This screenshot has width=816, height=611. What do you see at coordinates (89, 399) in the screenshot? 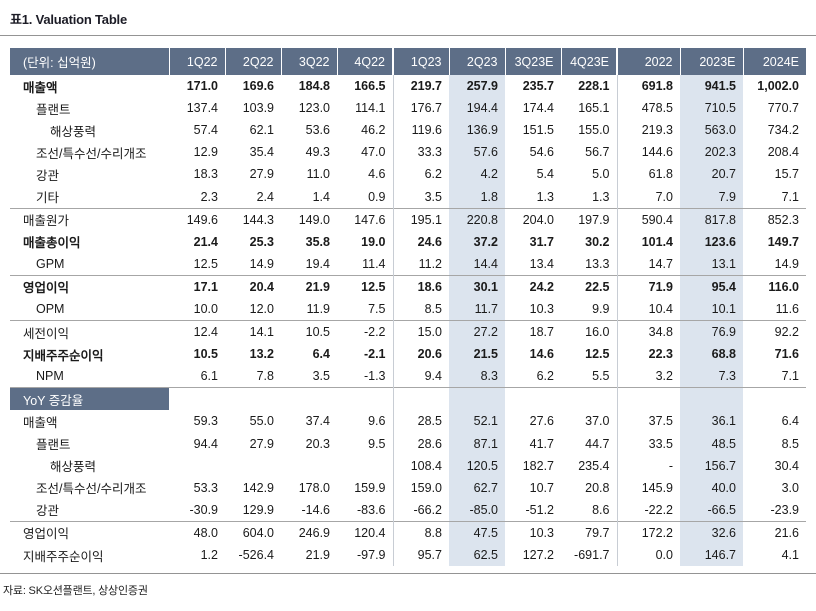
I see `section-title: YoY 증감율` at bounding box center [89, 399].